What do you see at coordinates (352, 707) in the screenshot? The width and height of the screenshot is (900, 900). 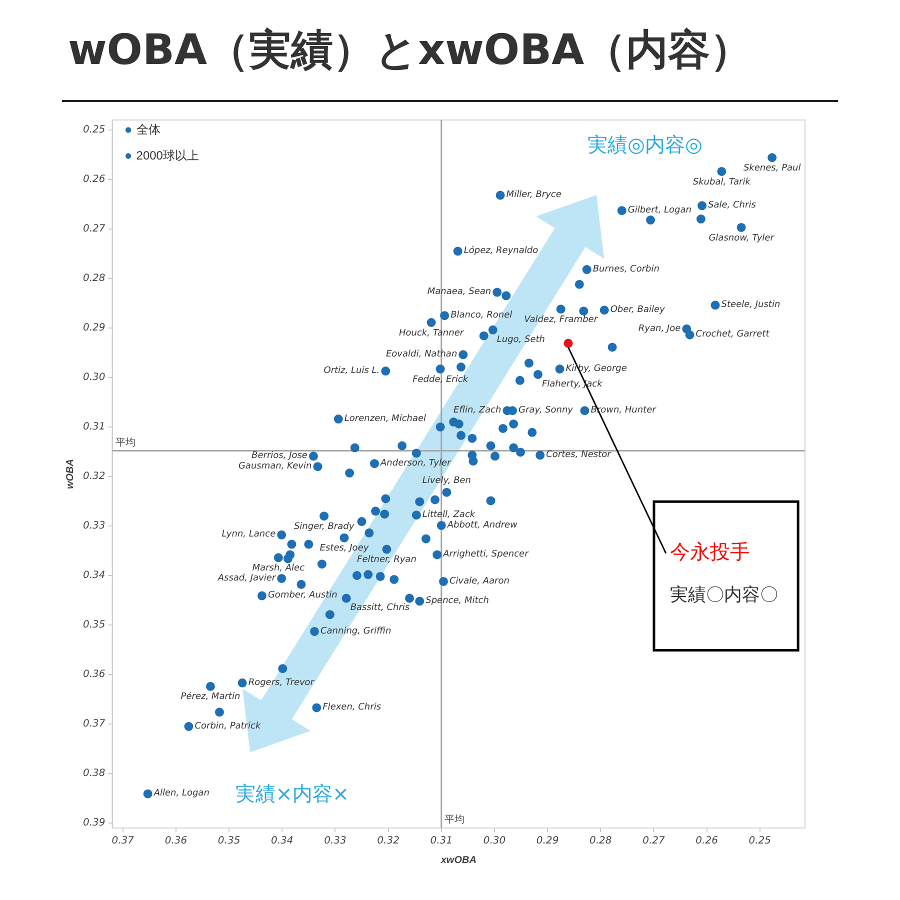 I see `annotation: Flexen, Chris` at bounding box center [352, 707].